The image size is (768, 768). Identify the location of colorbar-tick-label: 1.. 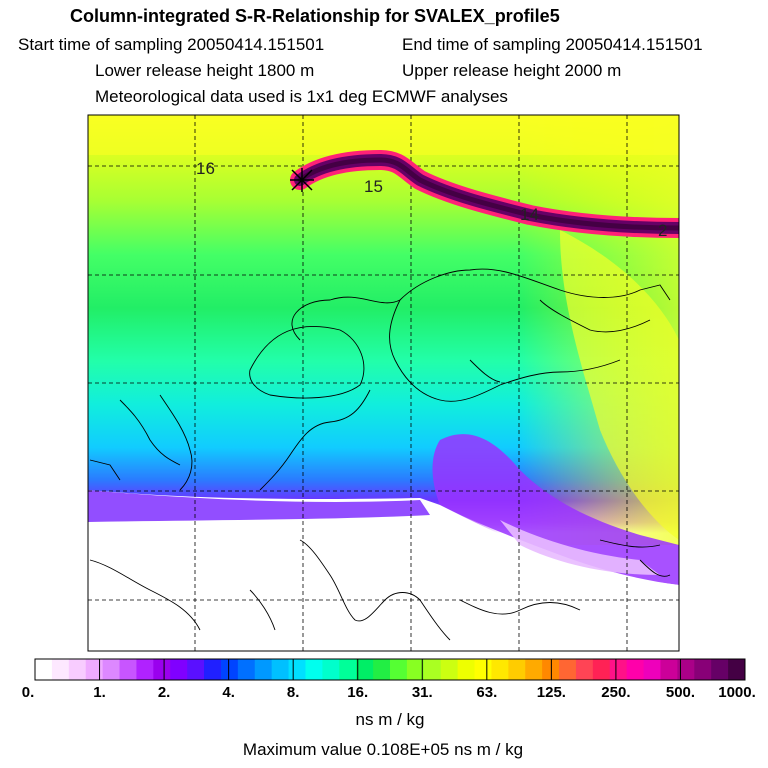
(99, 692).